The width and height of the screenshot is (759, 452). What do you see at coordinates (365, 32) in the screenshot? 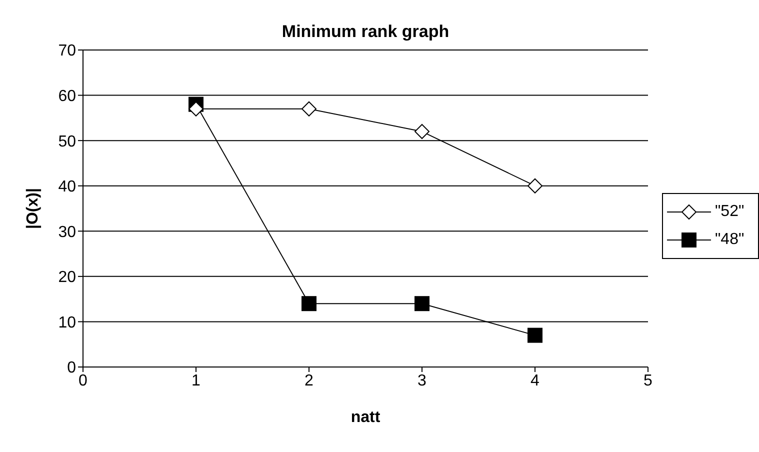
I see `chart-title: Minimum rank graph` at bounding box center [365, 32].